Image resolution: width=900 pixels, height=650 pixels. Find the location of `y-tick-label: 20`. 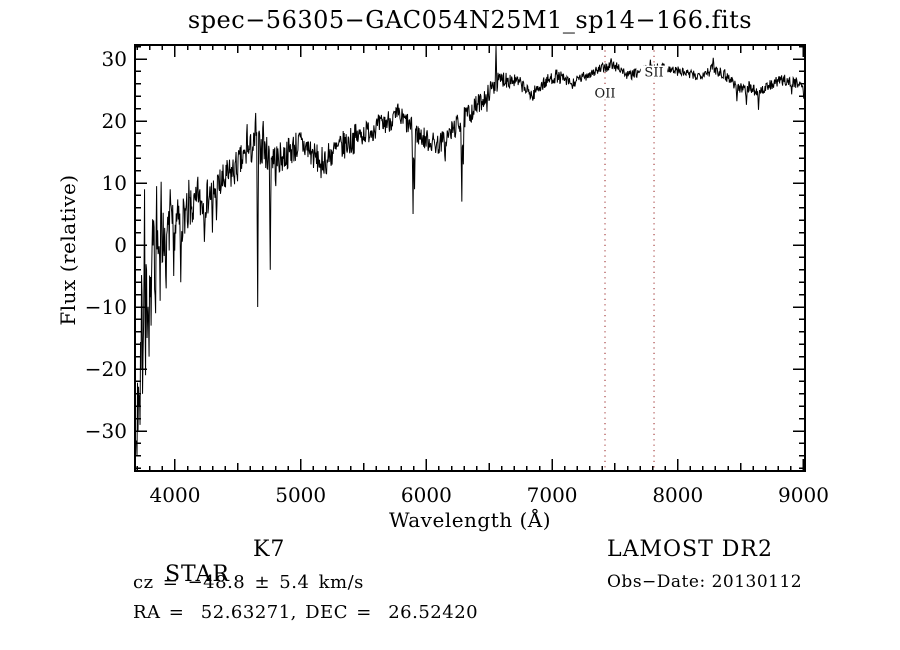

y-tick-label: 20 is located at coordinates (114, 121).